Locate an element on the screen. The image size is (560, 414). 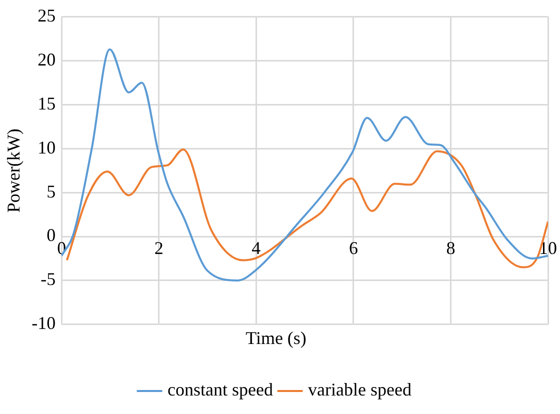
x-tick-label: 2 is located at coordinates (159, 248).